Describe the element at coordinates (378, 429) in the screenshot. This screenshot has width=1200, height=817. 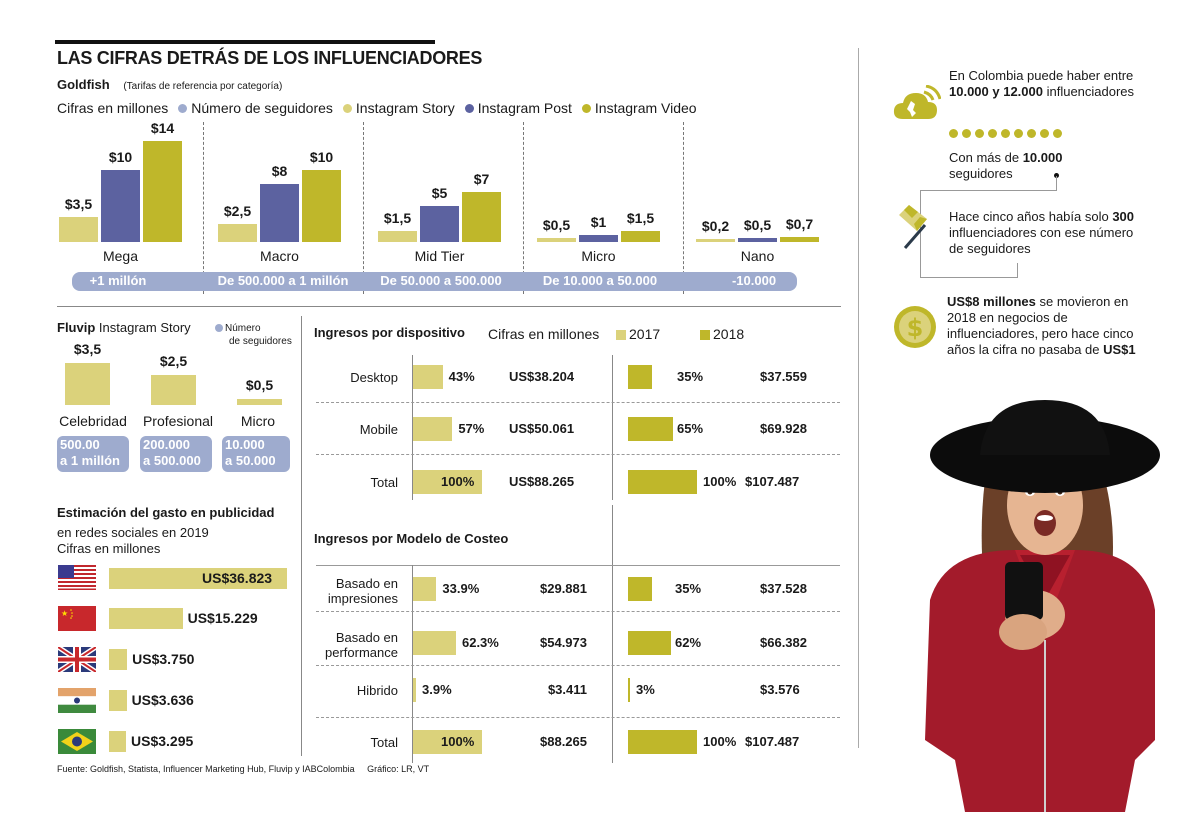
I see `row-label-line: Mobile` at that location.